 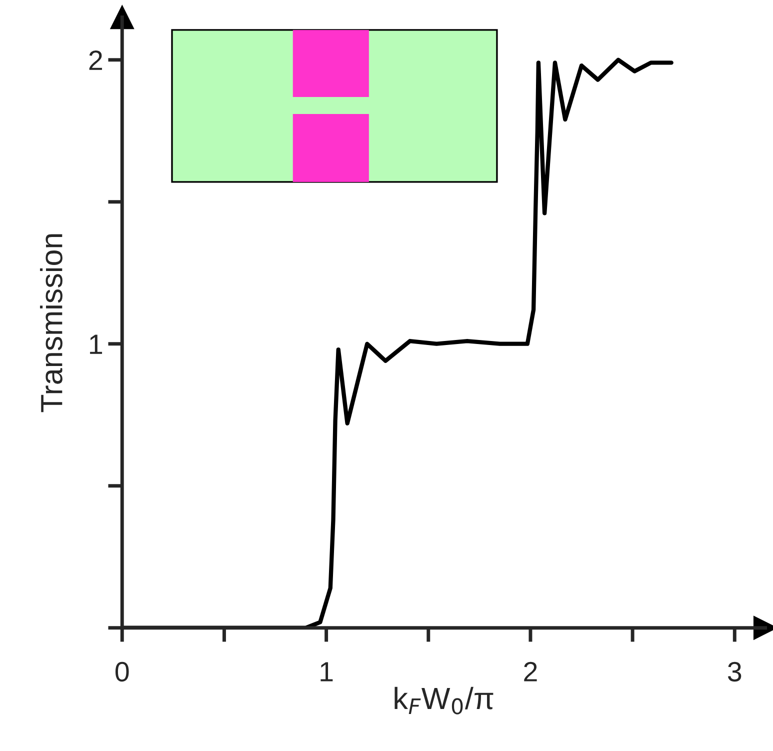 What do you see at coordinates (735, 672) in the screenshot?
I see `x-tick-label: 3` at bounding box center [735, 672].